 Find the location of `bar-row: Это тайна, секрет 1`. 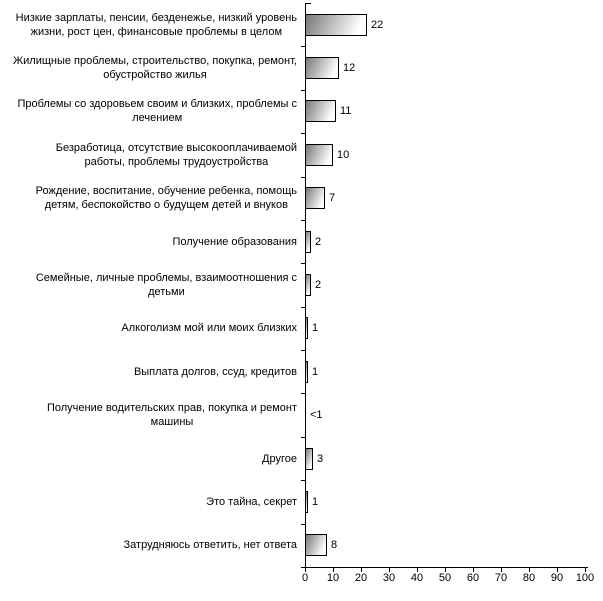

bar-row: Это тайна, секрет 1 is located at coordinates (301, 501).